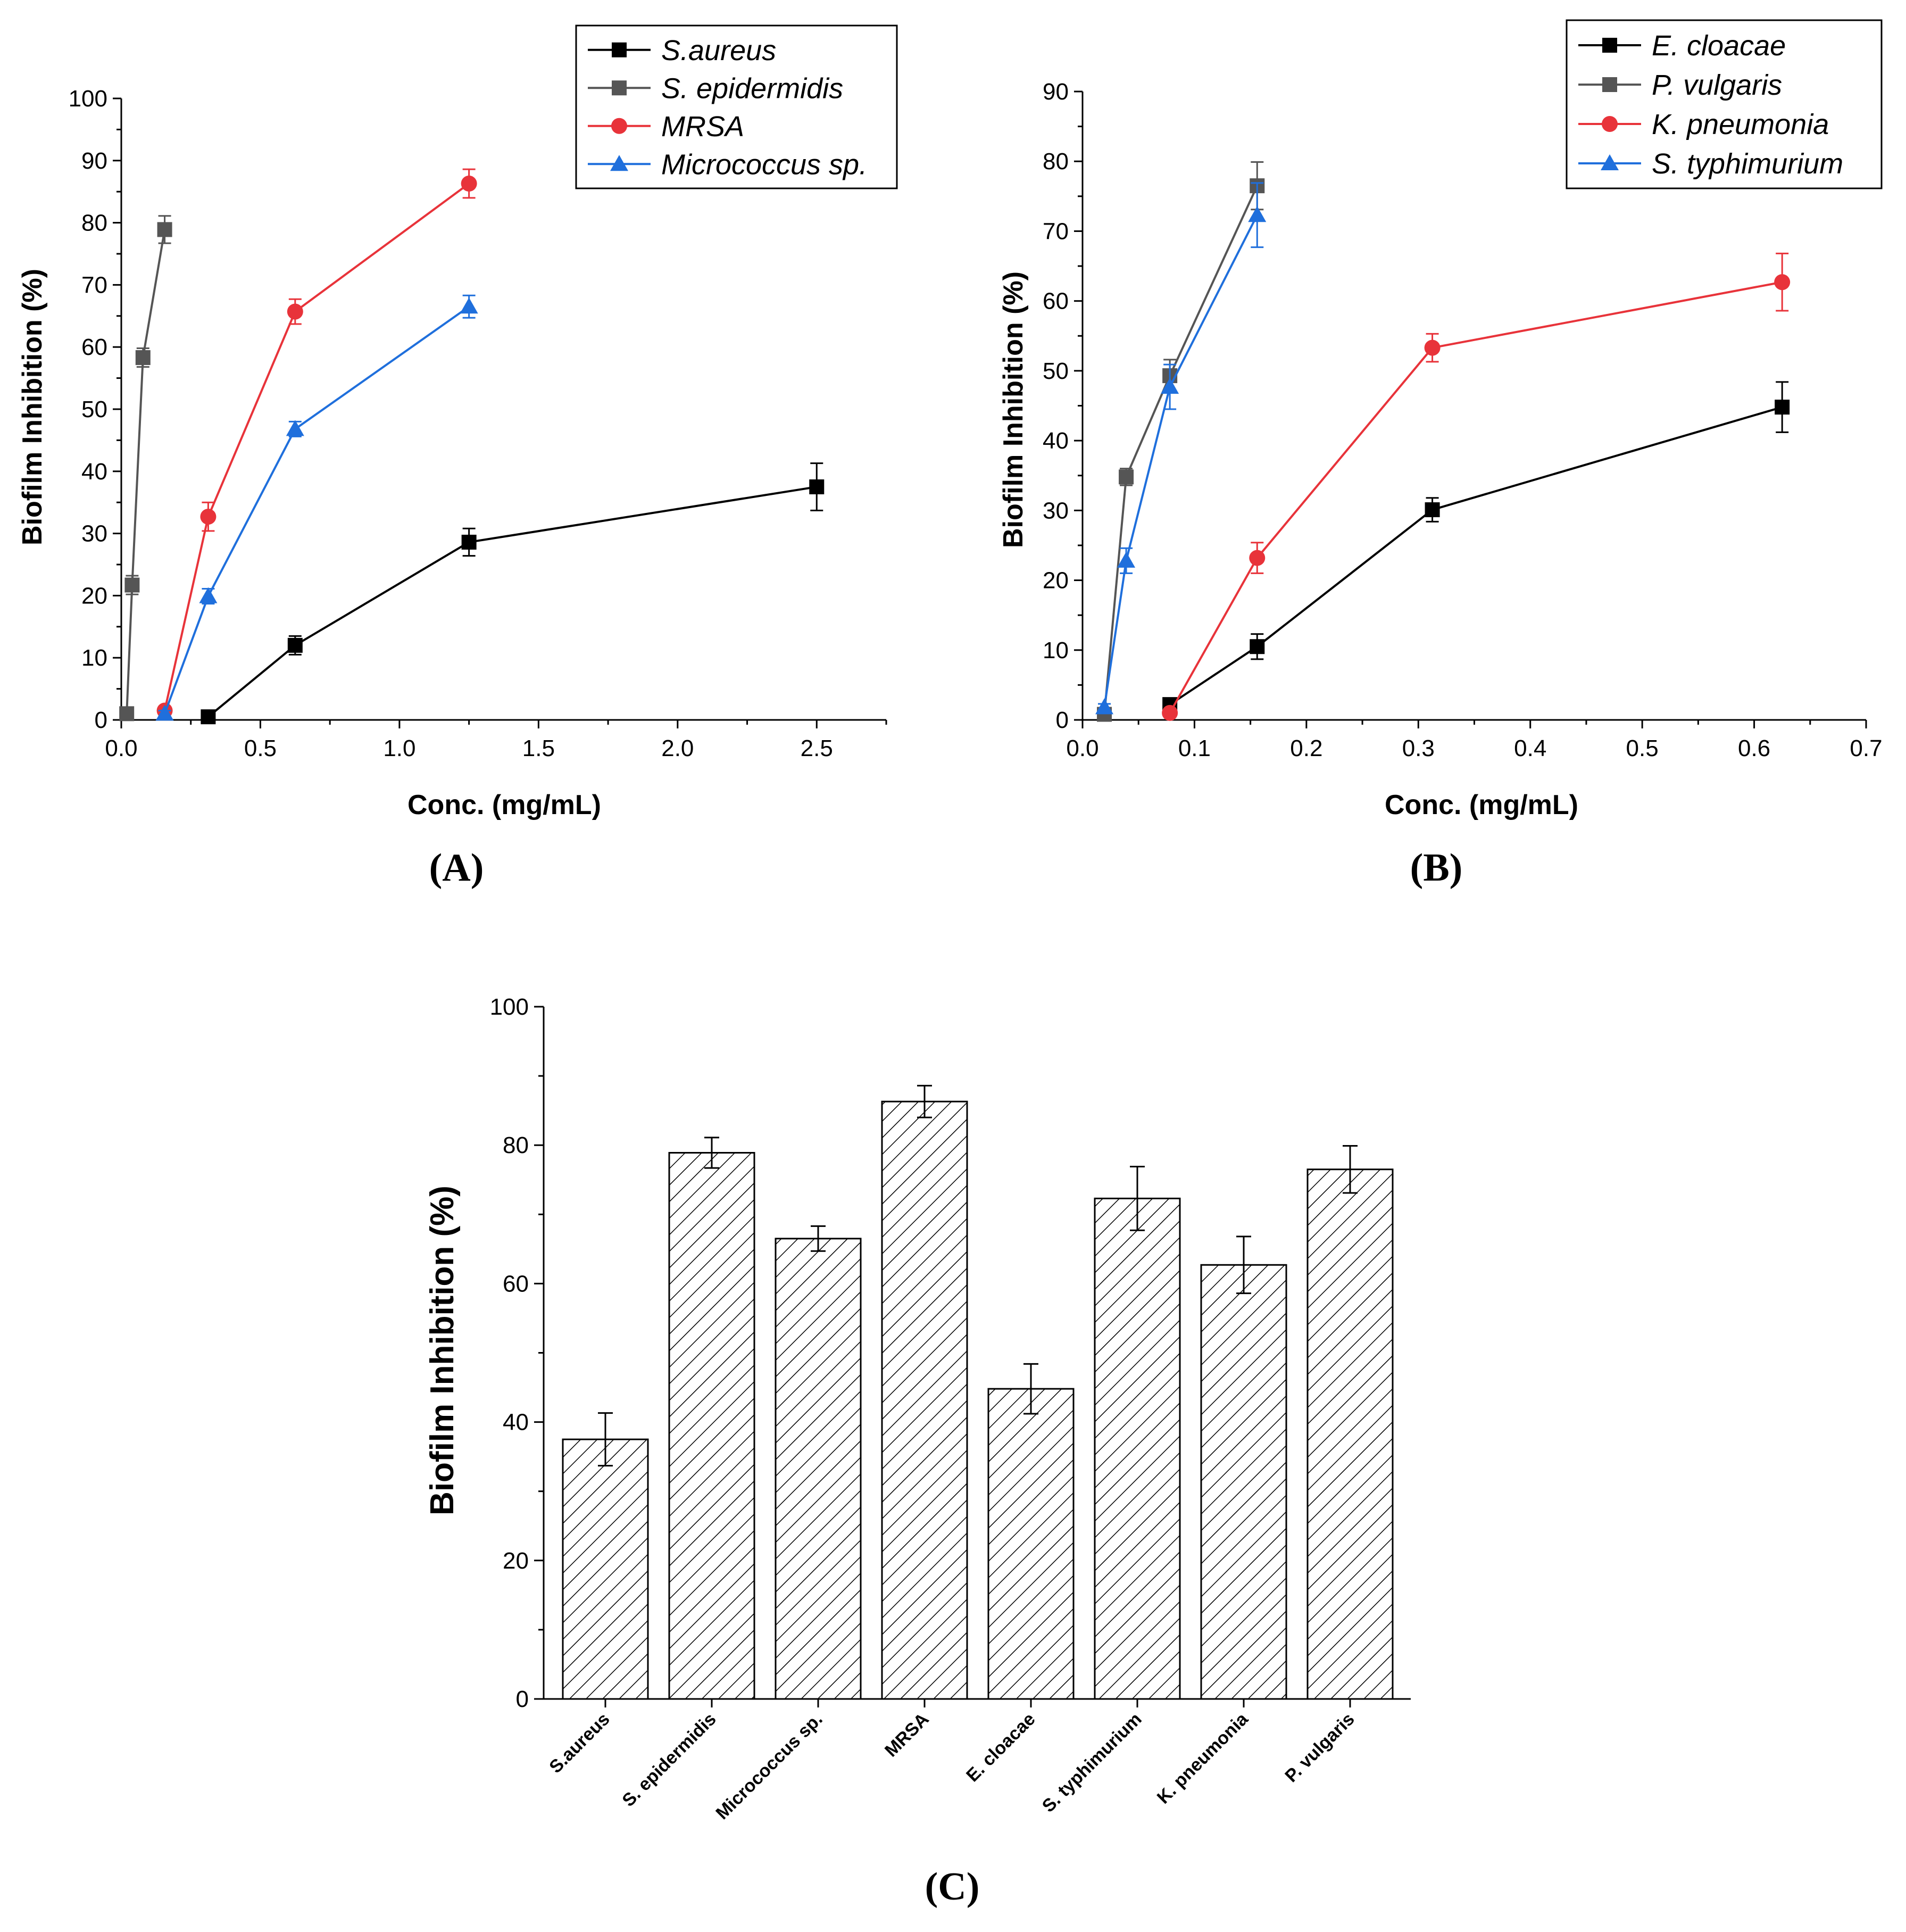  I want to click on bar-k-pneumonia, so click(1244, 1468).